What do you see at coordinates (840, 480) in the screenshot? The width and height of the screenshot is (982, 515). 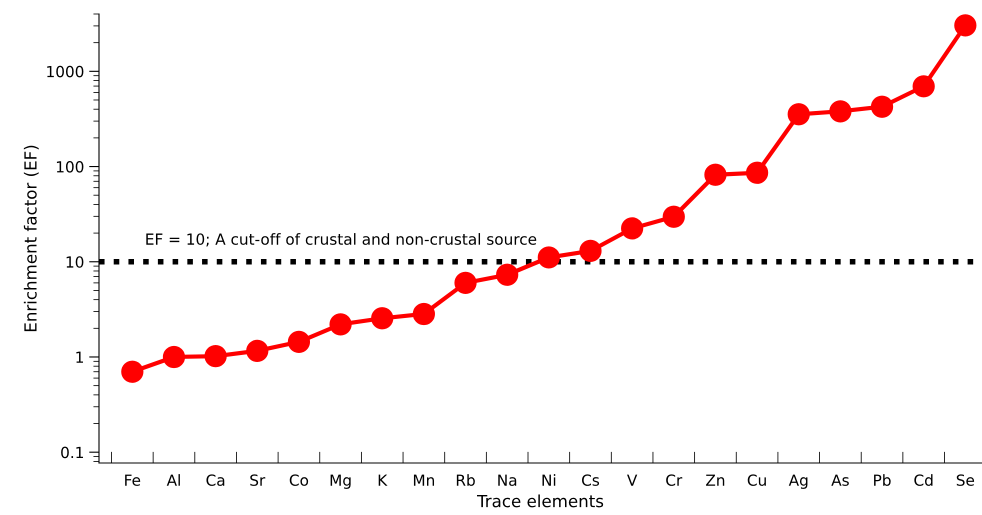 I see `x-tick-label: As` at bounding box center [840, 480].